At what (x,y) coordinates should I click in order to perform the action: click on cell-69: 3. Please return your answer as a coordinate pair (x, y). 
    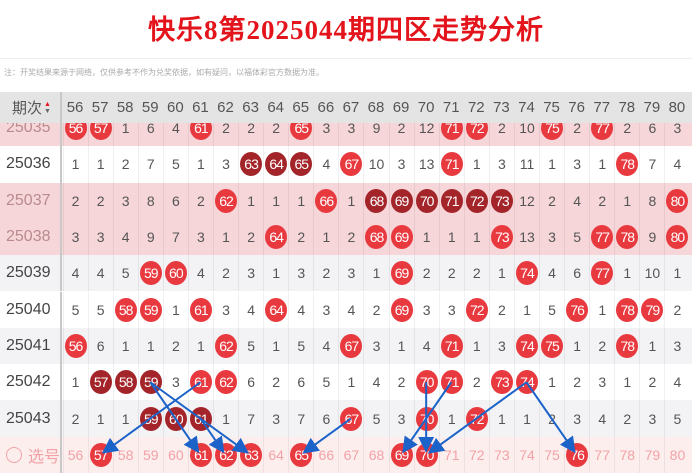
    Looking at the image, I should click on (401, 164).